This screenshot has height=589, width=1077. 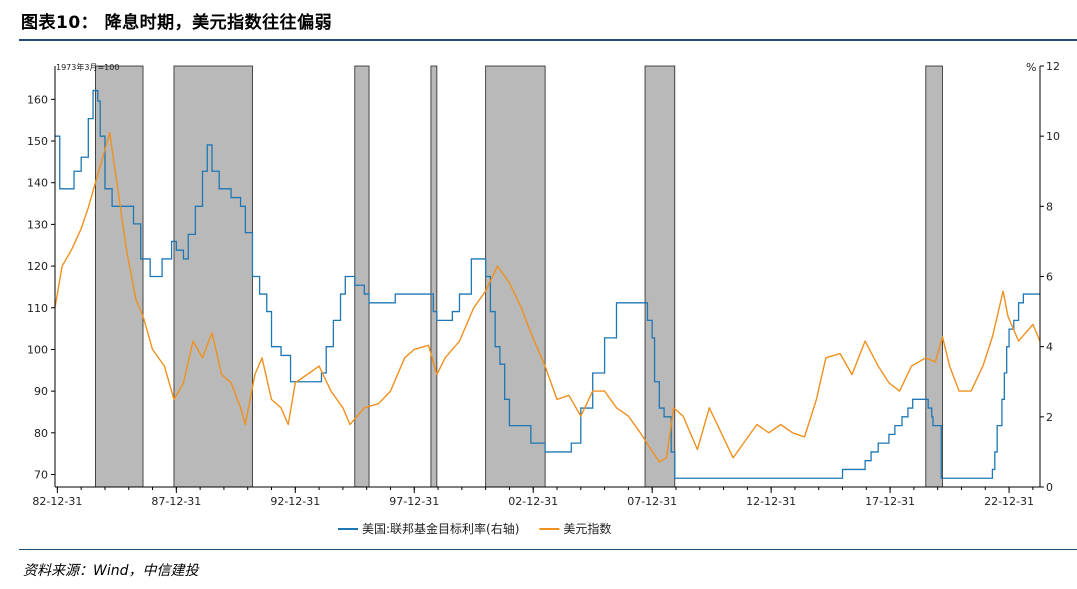 I want to click on left-tick-label: 110, so click(x=37, y=308).